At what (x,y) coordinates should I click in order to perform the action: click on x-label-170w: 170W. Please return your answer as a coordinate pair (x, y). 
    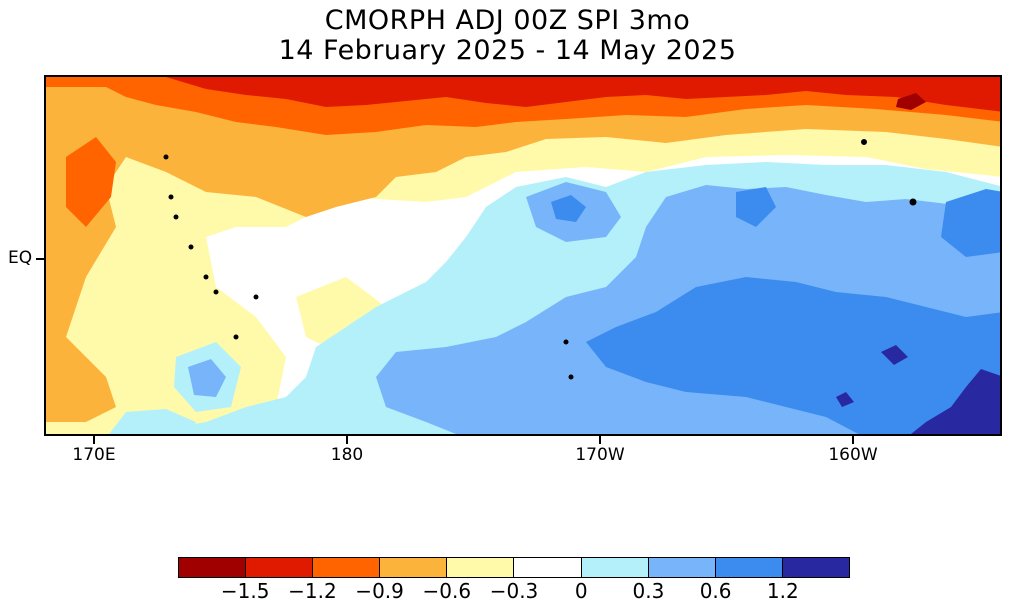
    Looking at the image, I should click on (600, 455).